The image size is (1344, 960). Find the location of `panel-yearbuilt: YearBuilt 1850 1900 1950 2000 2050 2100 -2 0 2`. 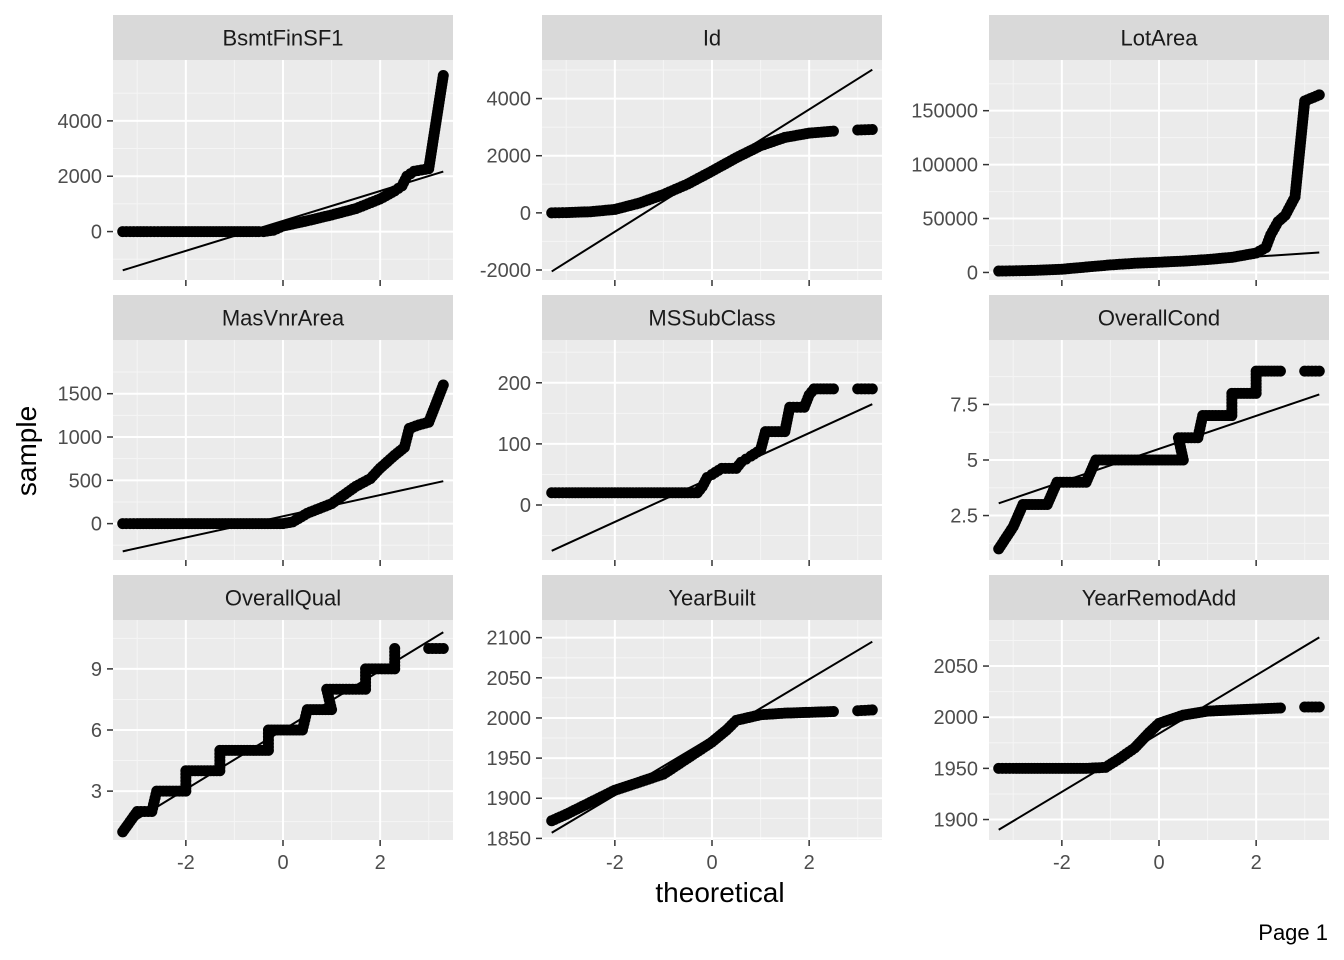

panel-yearbuilt: YearBuilt 1850 1900 1950 2000 2050 2100 -2 0 2 is located at coordinates (684, 724).